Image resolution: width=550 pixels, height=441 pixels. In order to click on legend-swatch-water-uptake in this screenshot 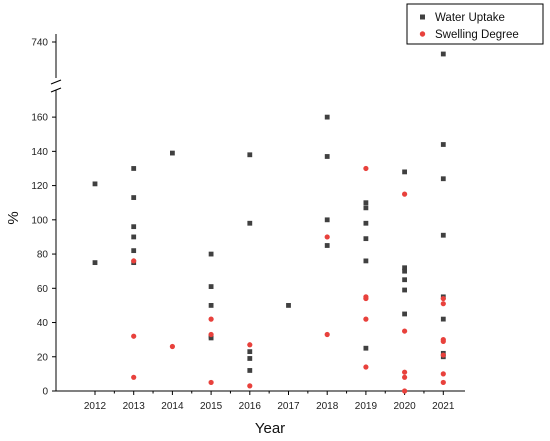, I will do `click(422, 17)`.